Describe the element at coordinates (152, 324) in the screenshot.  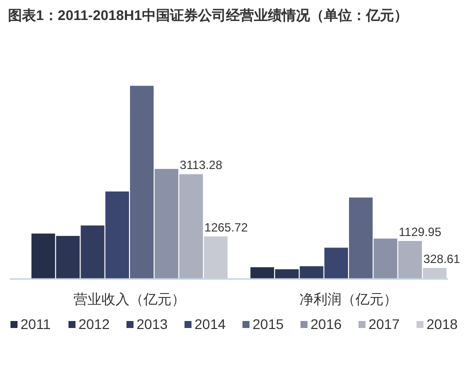
I see `legend-label: 2013` at that location.